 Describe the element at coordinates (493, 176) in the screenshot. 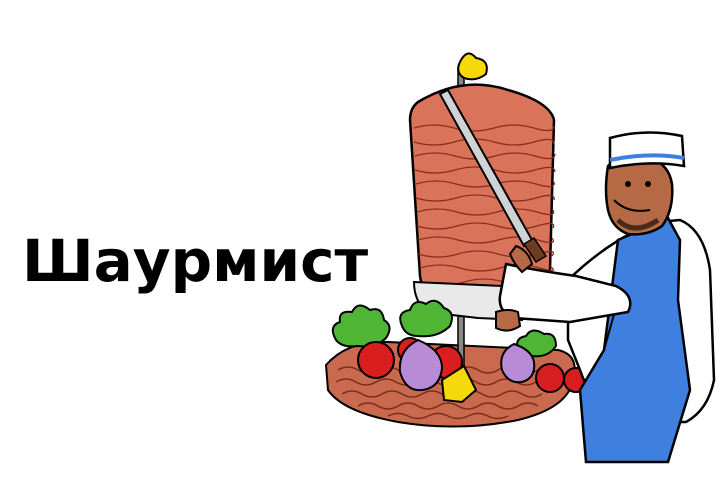

I see `knife-illustration` at that location.